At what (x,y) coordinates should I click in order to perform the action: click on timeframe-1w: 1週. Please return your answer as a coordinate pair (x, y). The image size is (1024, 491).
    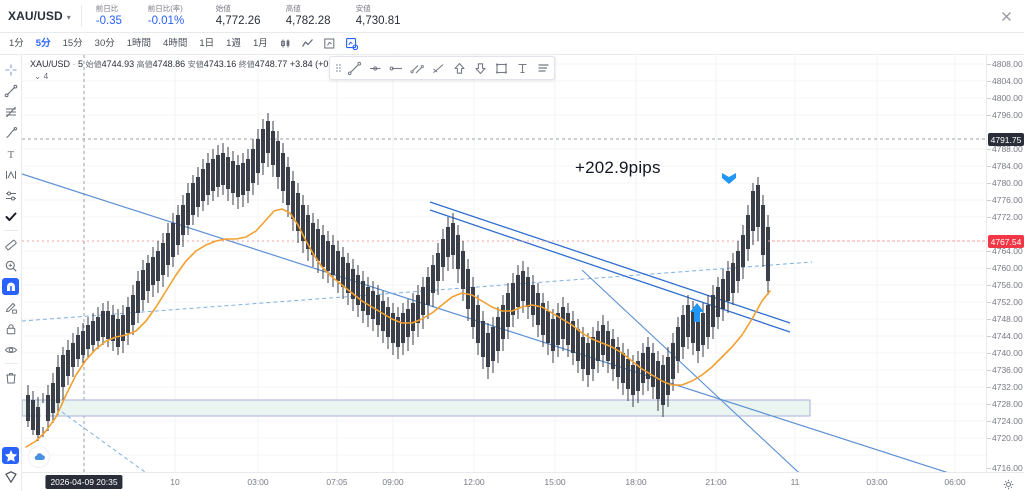
    Looking at the image, I should click on (233, 43).